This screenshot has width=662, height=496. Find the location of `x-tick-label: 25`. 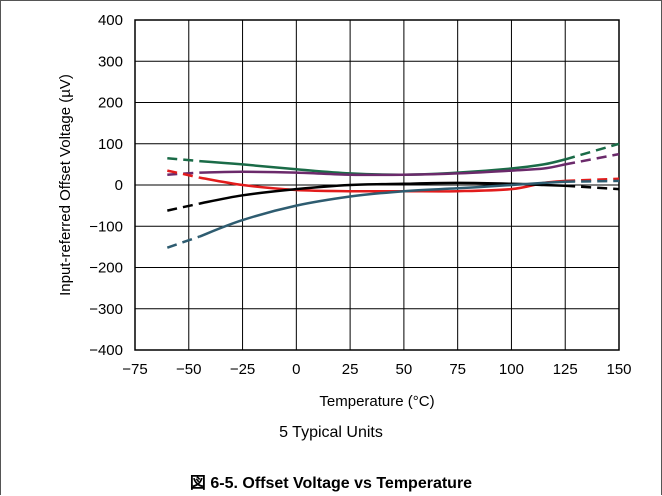

x-tick-label: 25 is located at coordinates (350, 369).